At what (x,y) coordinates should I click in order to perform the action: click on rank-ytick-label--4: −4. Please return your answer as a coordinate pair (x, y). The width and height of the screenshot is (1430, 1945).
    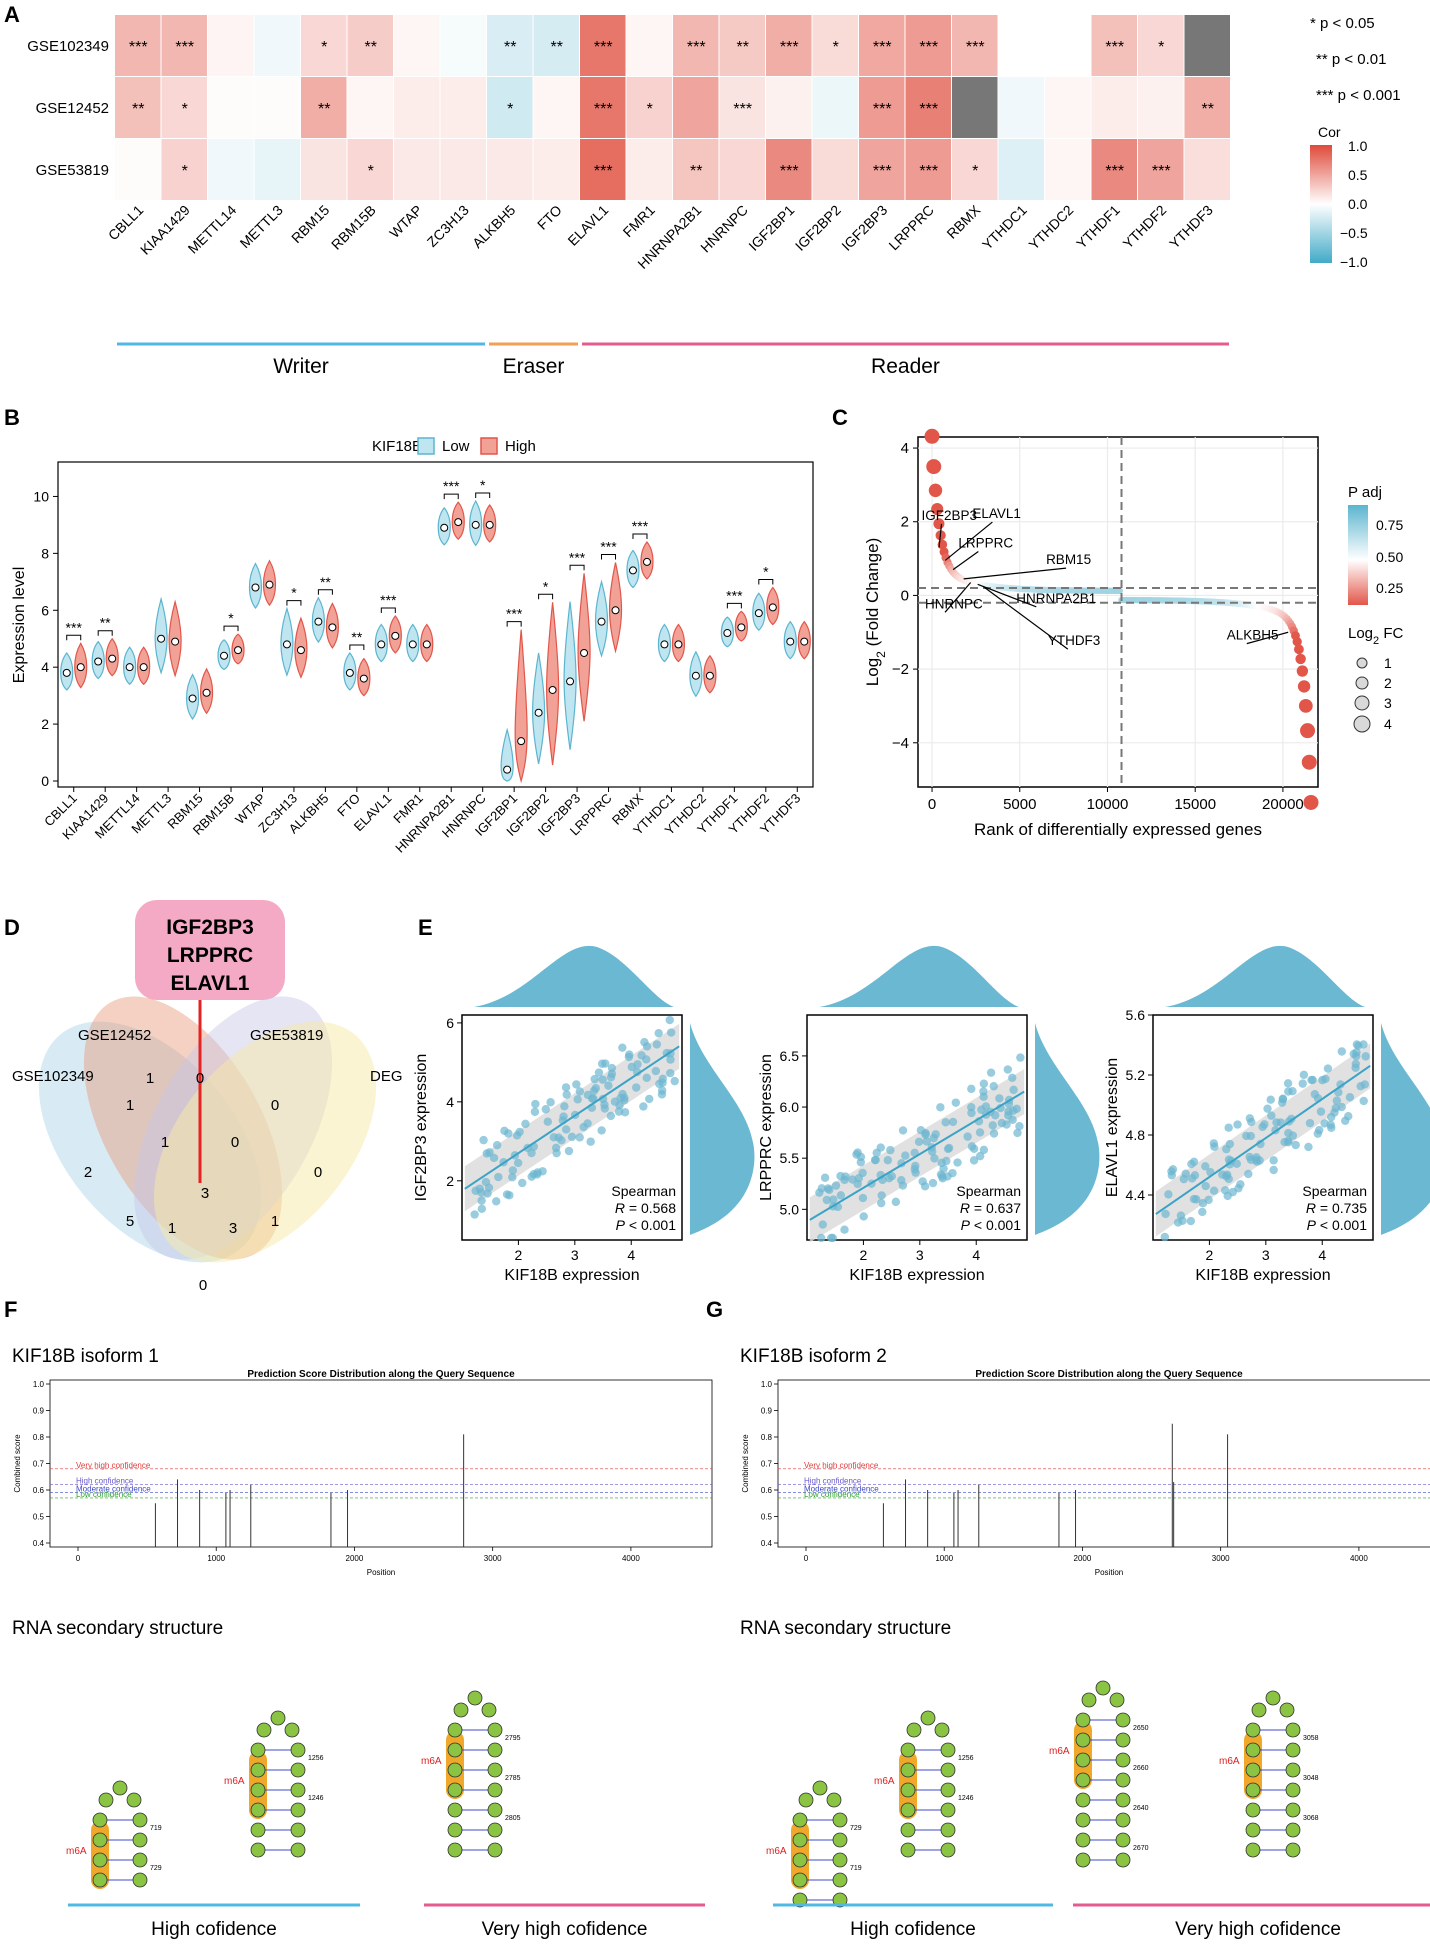
    Looking at the image, I should click on (900, 743).